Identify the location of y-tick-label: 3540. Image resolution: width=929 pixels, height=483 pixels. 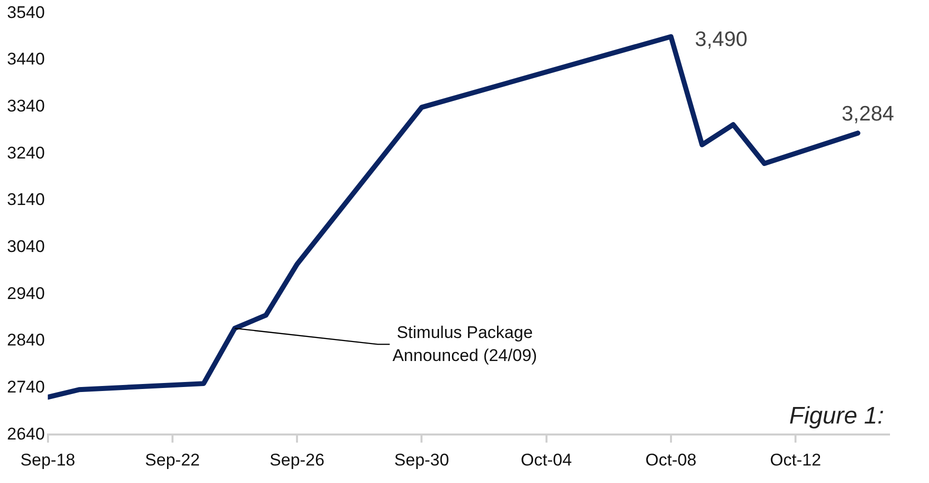
(25, 12).